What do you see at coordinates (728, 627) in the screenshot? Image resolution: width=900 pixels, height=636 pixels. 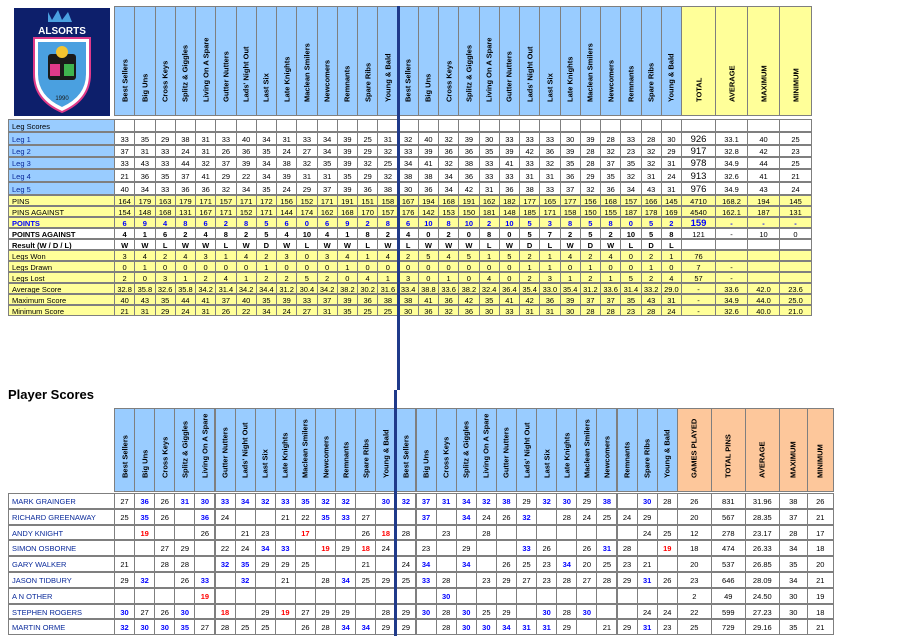 I see `player-summary-cell: 729` at bounding box center [728, 627].